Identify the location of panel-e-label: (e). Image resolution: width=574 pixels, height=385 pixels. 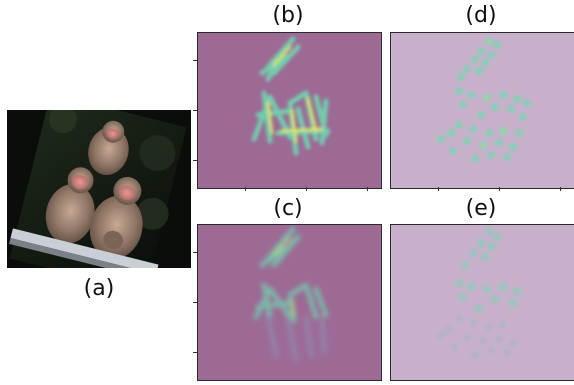
(481, 208).